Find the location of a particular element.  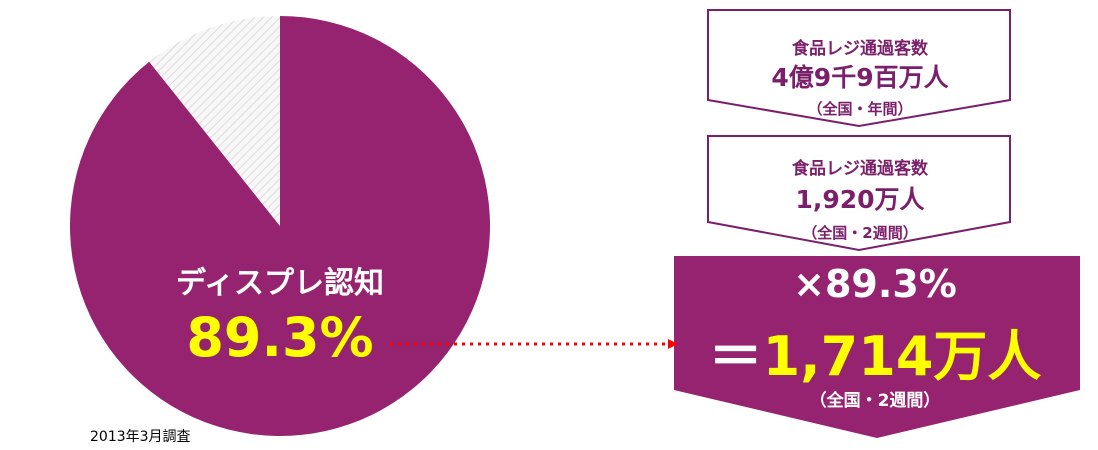

result-equation: ＝1,714万人 is located at coordinates (875, 351).